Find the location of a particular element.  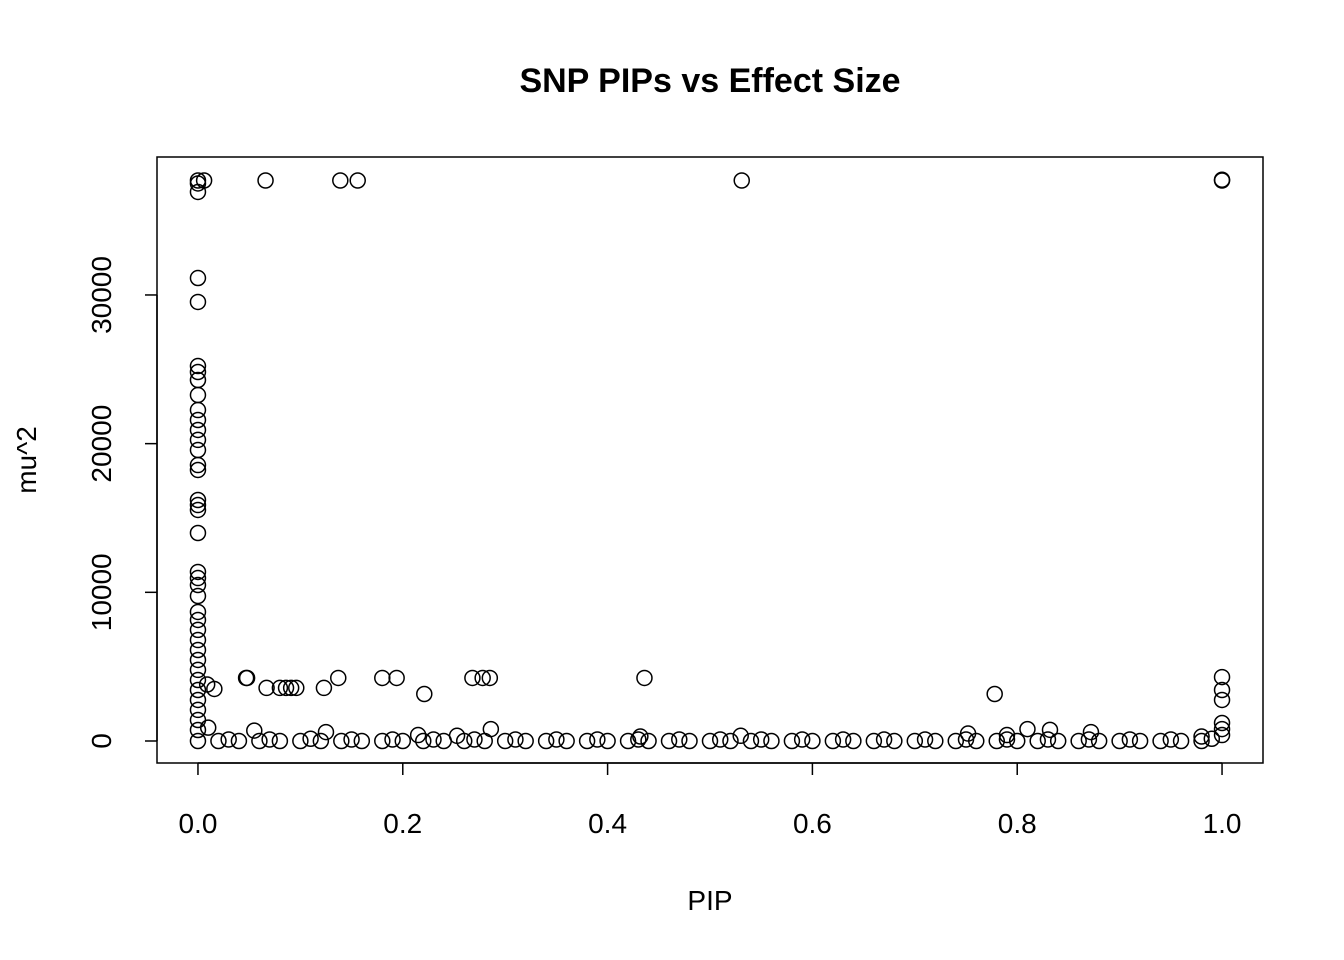

y-tick-label: 0 is located at coordinates (101, 741).